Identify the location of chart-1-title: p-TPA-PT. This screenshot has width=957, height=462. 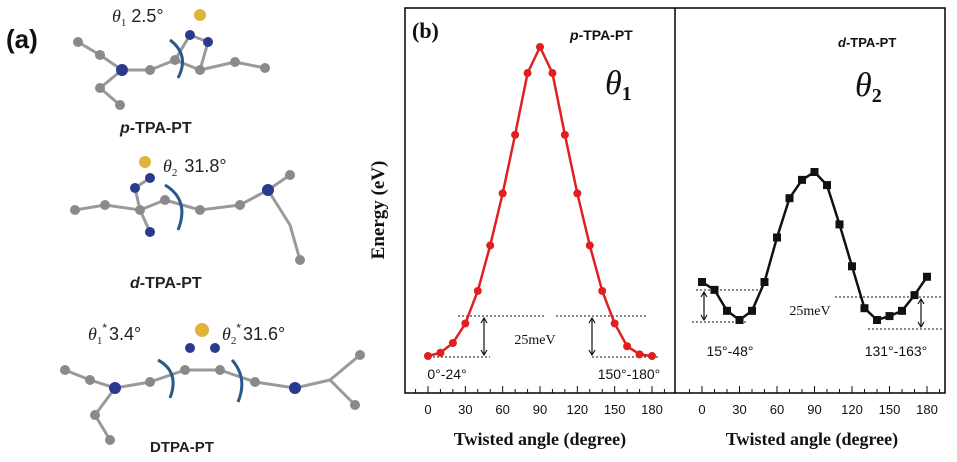
(601, 35).